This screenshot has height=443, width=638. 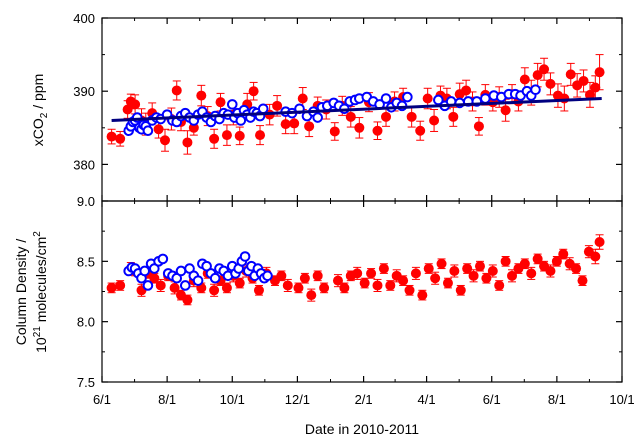 I want to click on bottom-ytick-label: 7.5, so click(x=86, y=382).